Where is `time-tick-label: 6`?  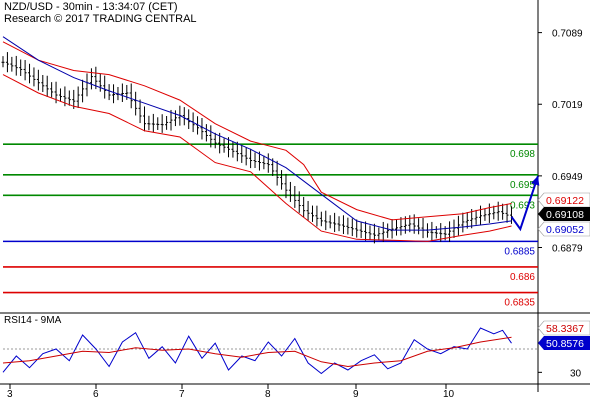 time-tick-label: 6 is located at coordinates (96, 394).